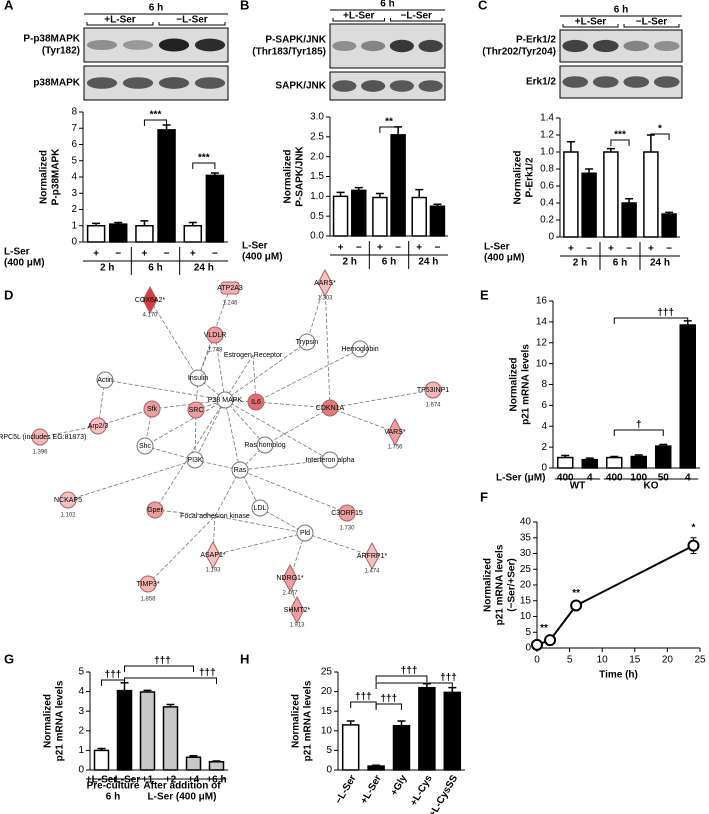 Image resolution: width=709 pixels, height=814 pixels. What do you see at coordinates (307, 342) in the screenshot?
I see `network-node-label: Trypsin` at bounding box center [307, 342].